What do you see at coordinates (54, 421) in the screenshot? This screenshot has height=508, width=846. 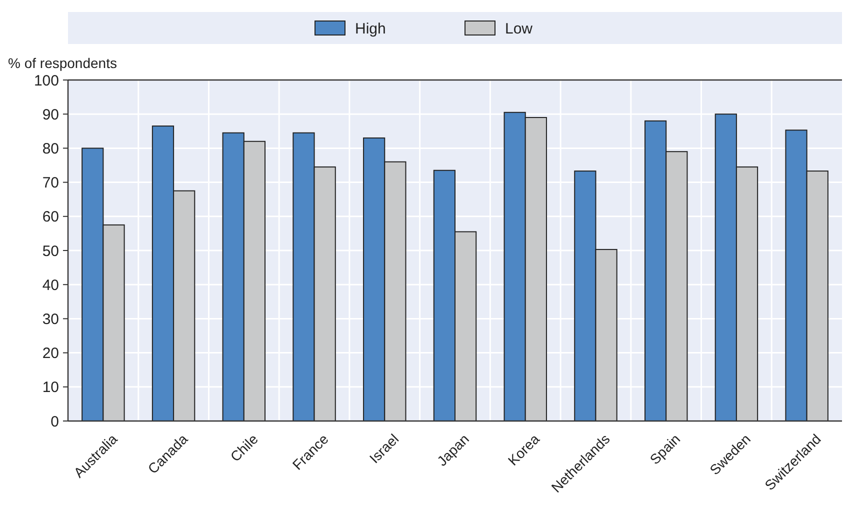 I see `y-tick-label: 0` at bounding box center [54, 421].